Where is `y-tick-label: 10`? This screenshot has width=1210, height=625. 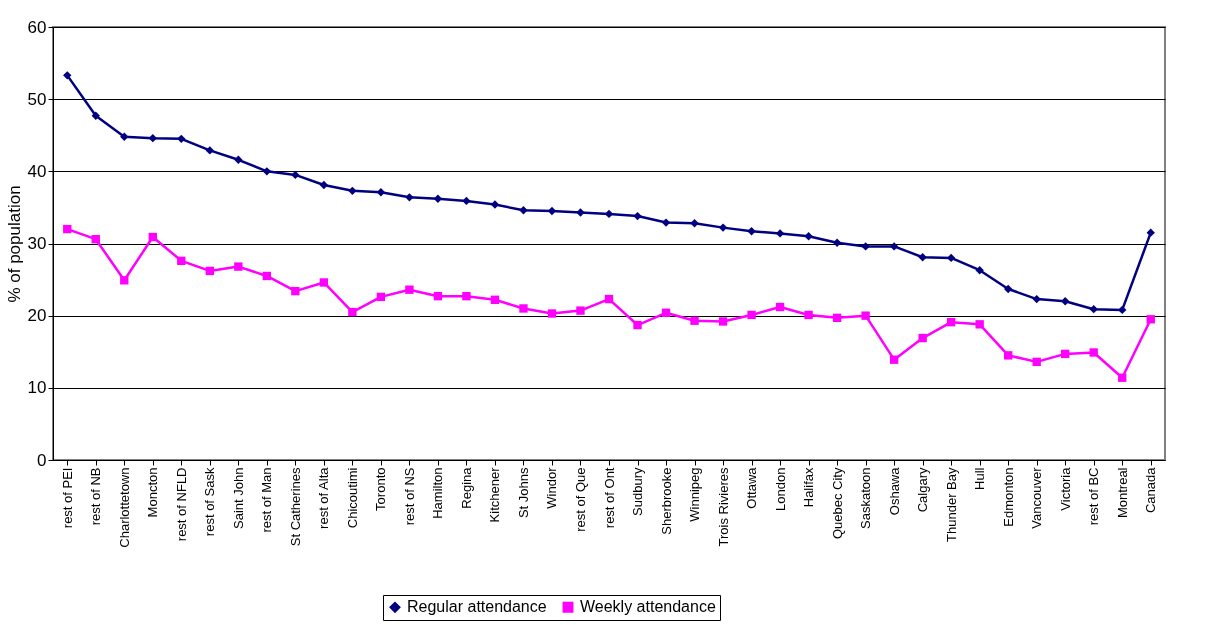 y-tick-label: 10 is located at coordinates (37, 388).